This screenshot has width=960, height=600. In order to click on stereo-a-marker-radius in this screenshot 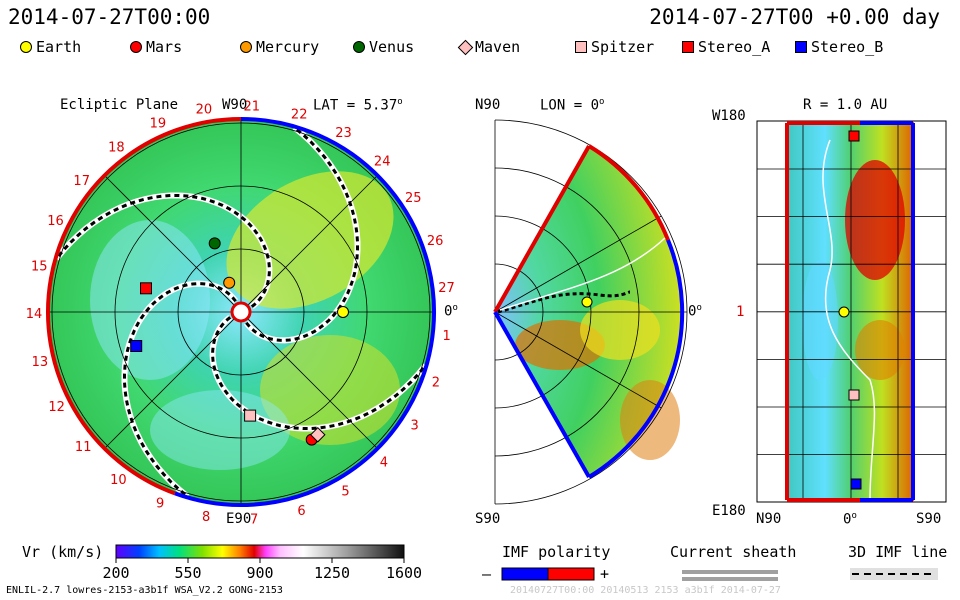, I will do `click(854, 136)`.